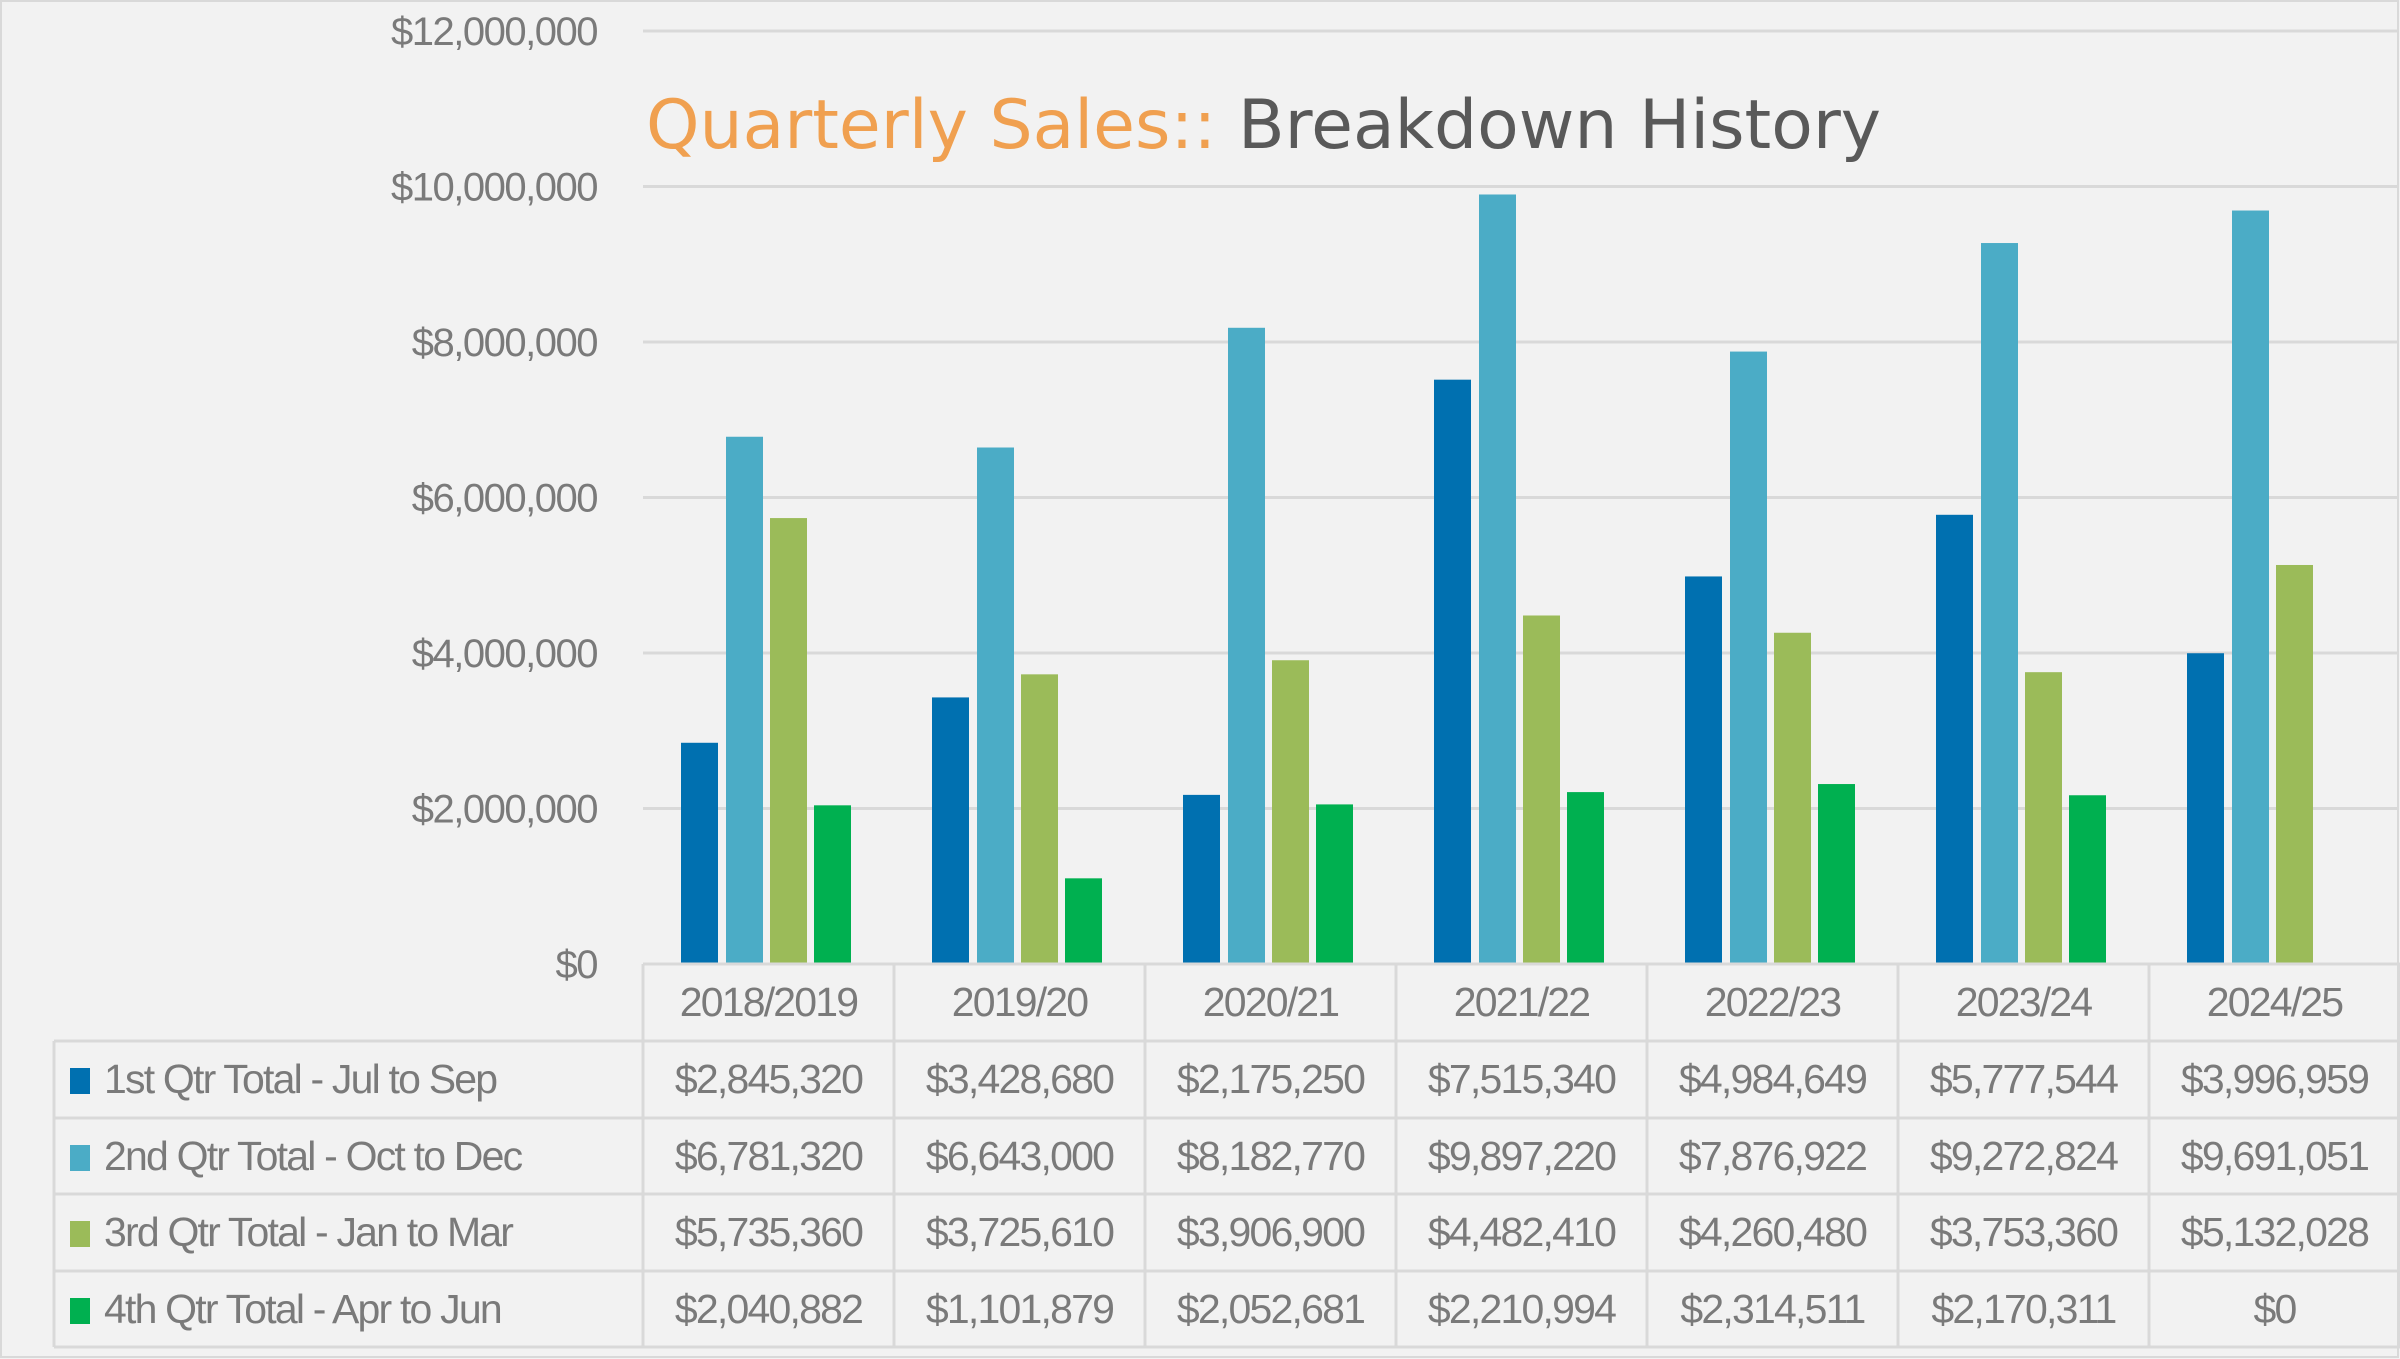 The image size is (2400, 1359). Describe the element at coordinates (1772, 1309) in the screenshot. I see `data-label: $2,314,511` at that location.